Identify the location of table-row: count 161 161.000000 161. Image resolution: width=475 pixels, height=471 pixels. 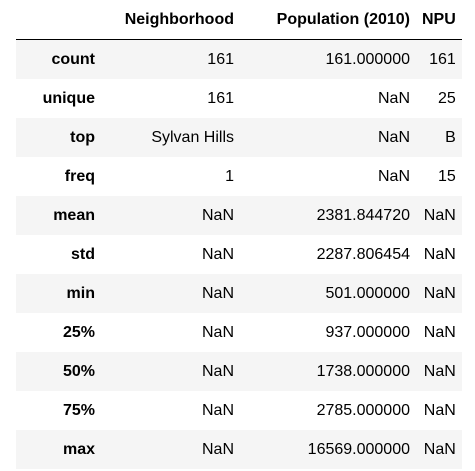
(239, 59).